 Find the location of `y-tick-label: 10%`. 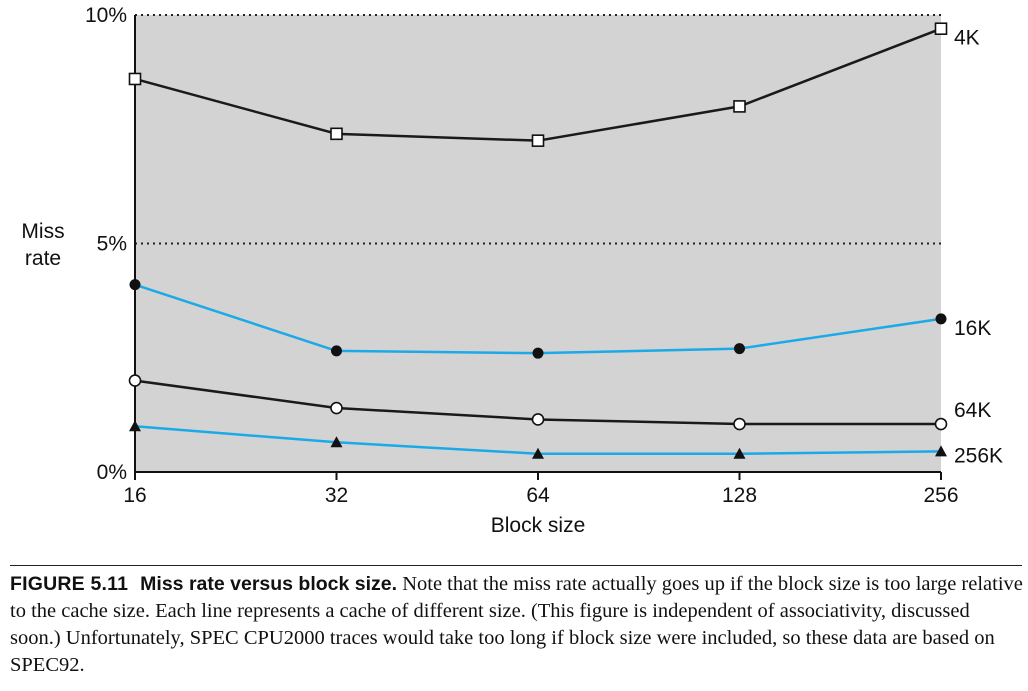

y-tick-label: 10% is located at coordinates (106, 15).